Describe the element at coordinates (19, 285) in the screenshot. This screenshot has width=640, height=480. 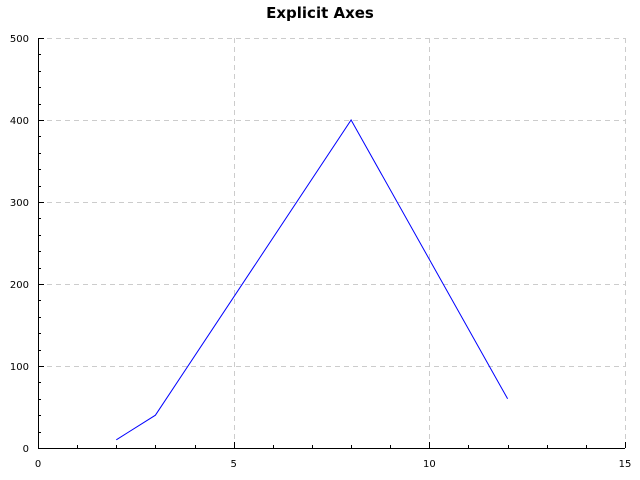
I see `y-tick-label: 200` at that location.